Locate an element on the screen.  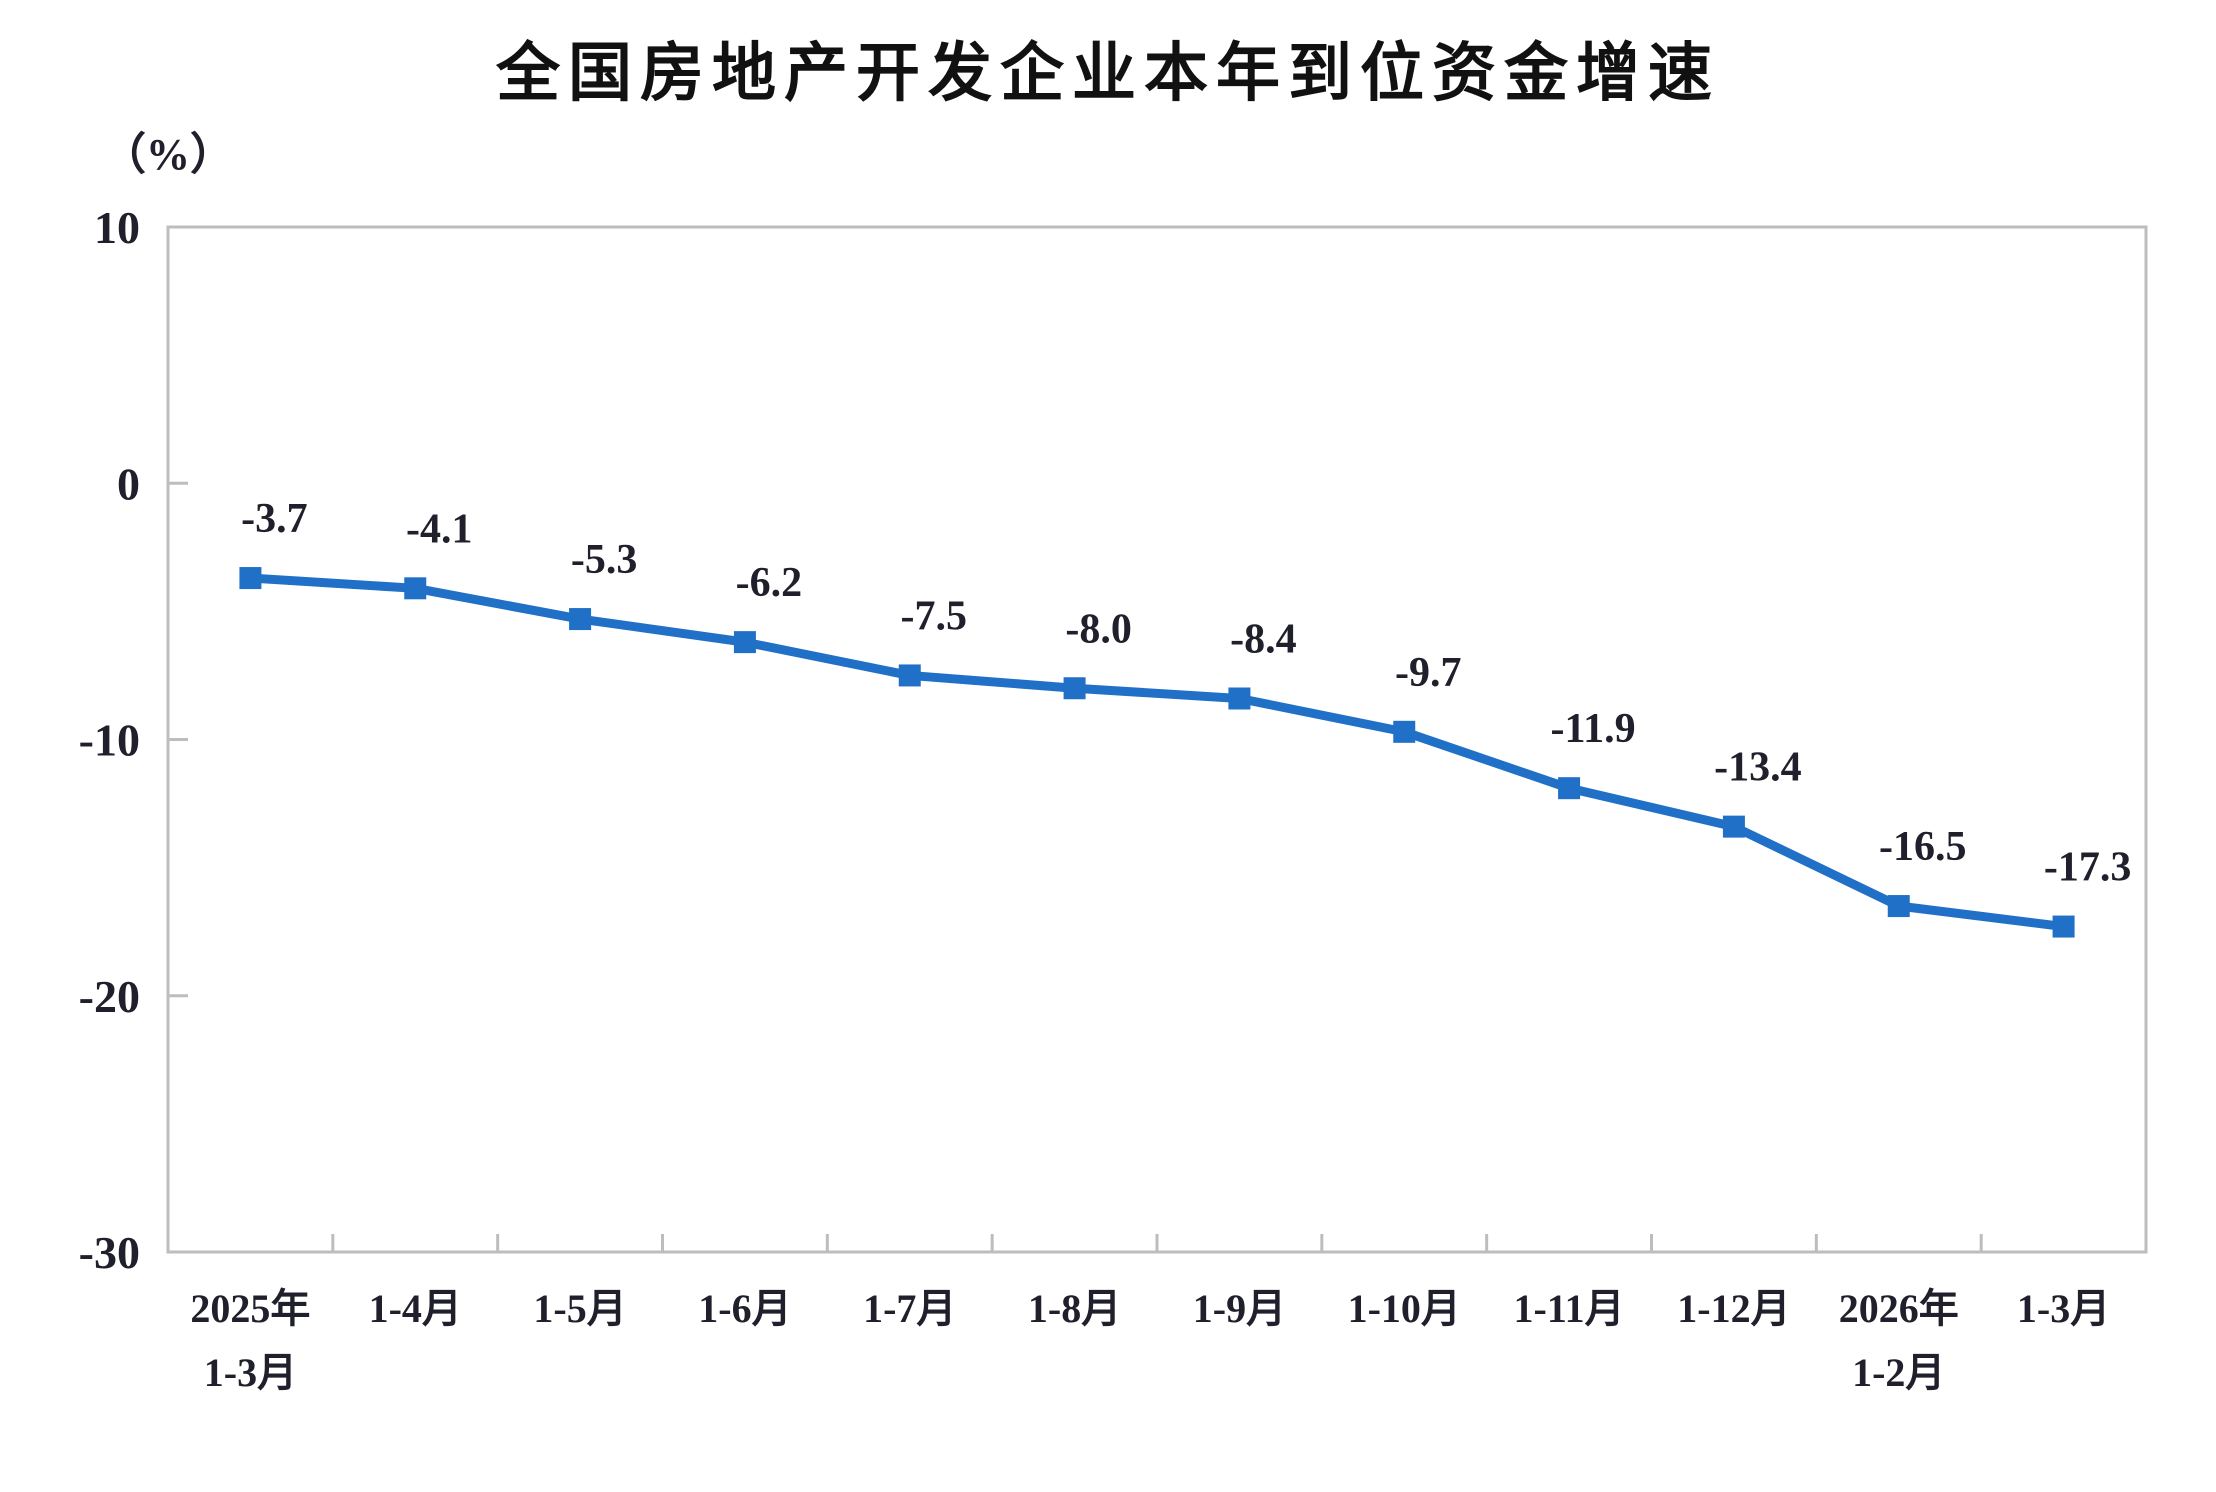
data-point-label: -11.9 is located at coordinates (1592, 729).